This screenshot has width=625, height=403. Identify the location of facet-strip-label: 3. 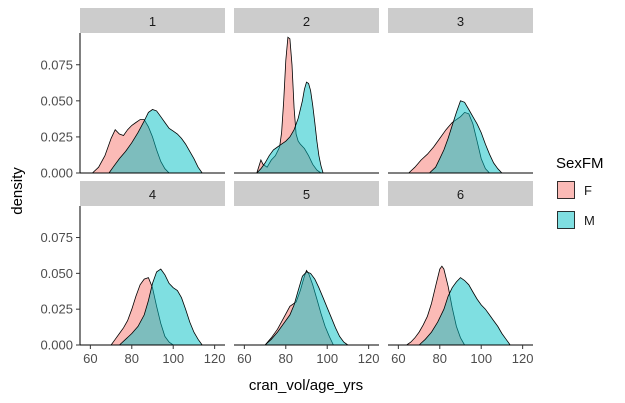
(460, 21).